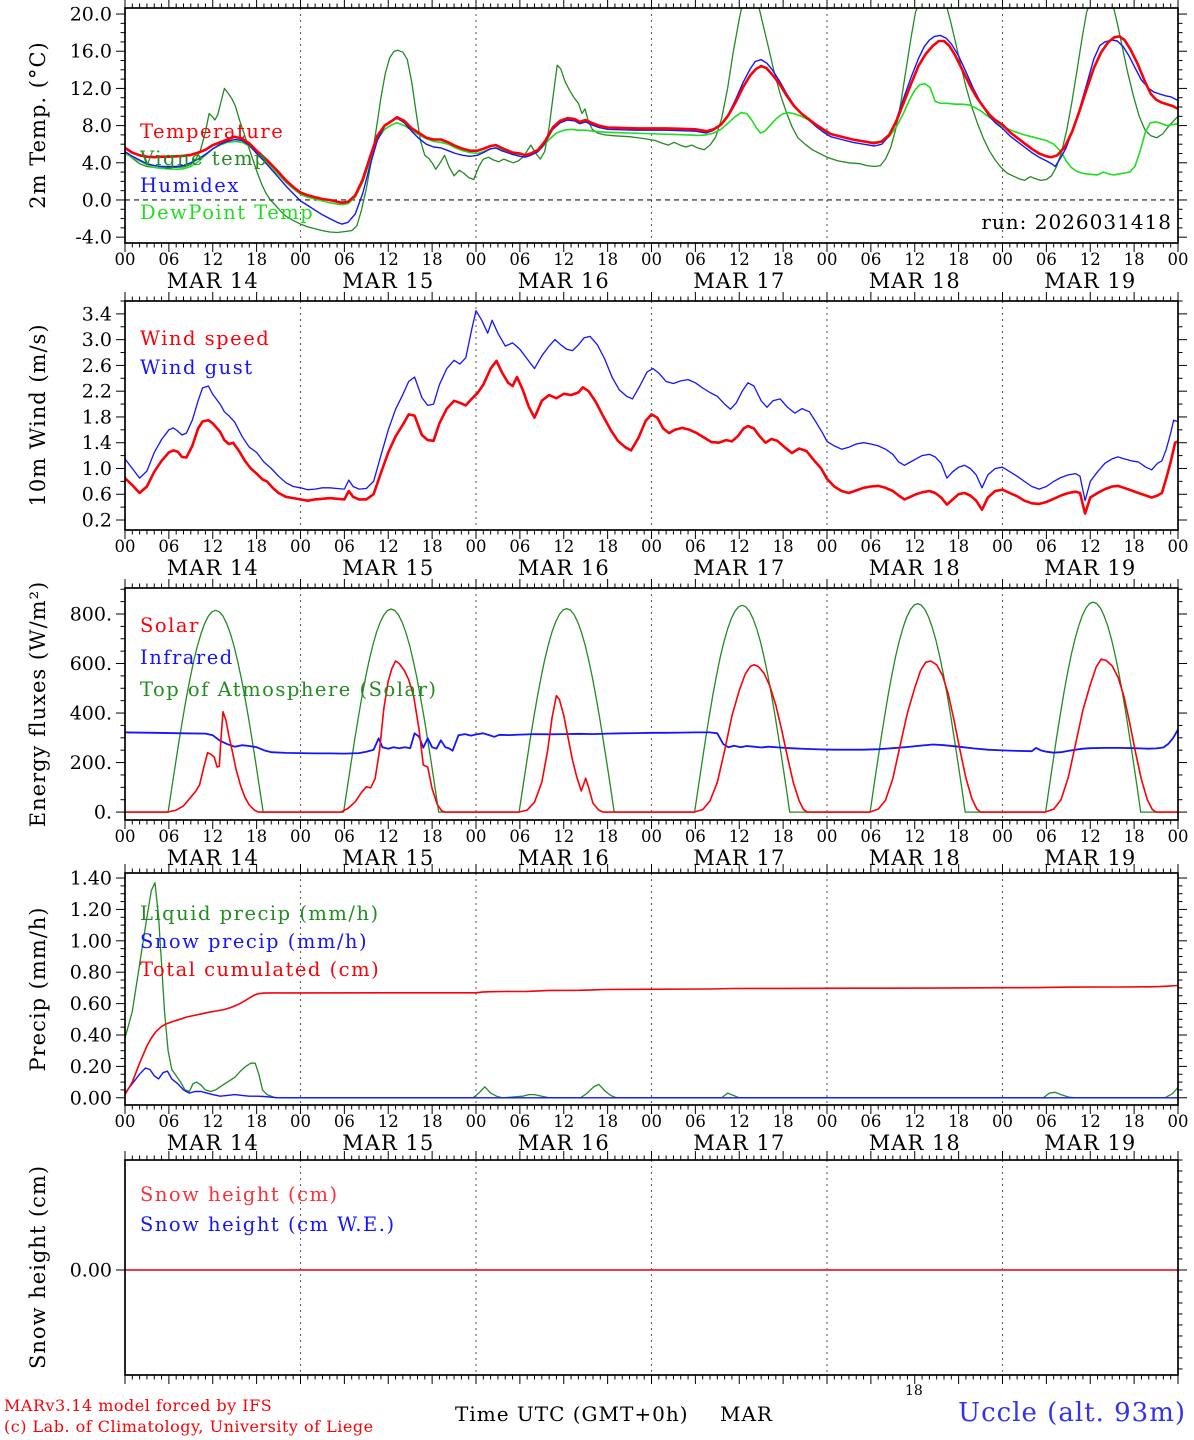  What do you see at coordinates (572, 1414) in the screenshot?
I see `x-axis-title: Time UTC (GMT+0h)` at bounding box center [572, 1414].